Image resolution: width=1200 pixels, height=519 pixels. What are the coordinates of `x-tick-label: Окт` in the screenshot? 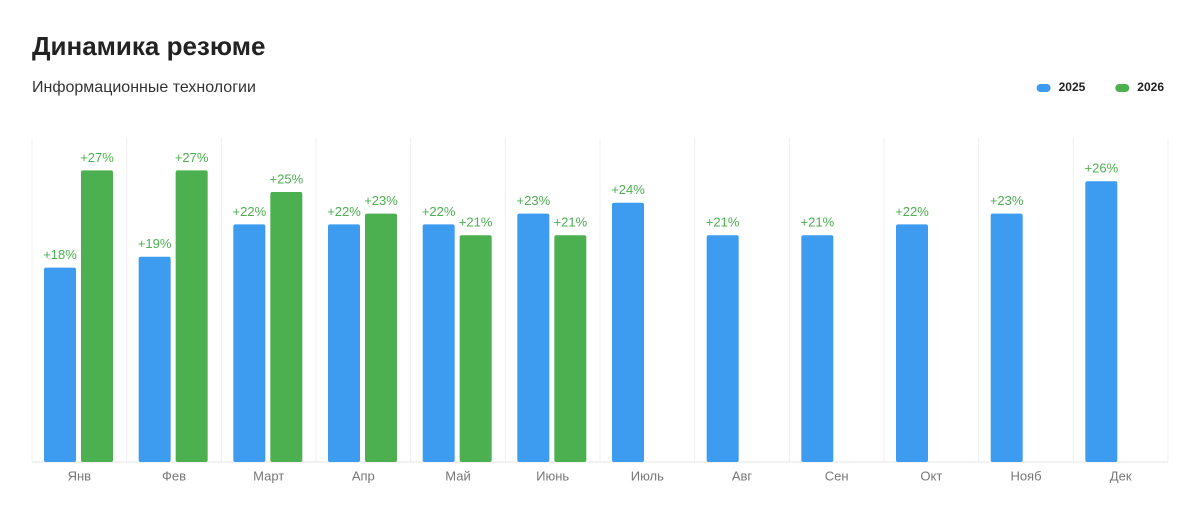 It's located at (931, 475).